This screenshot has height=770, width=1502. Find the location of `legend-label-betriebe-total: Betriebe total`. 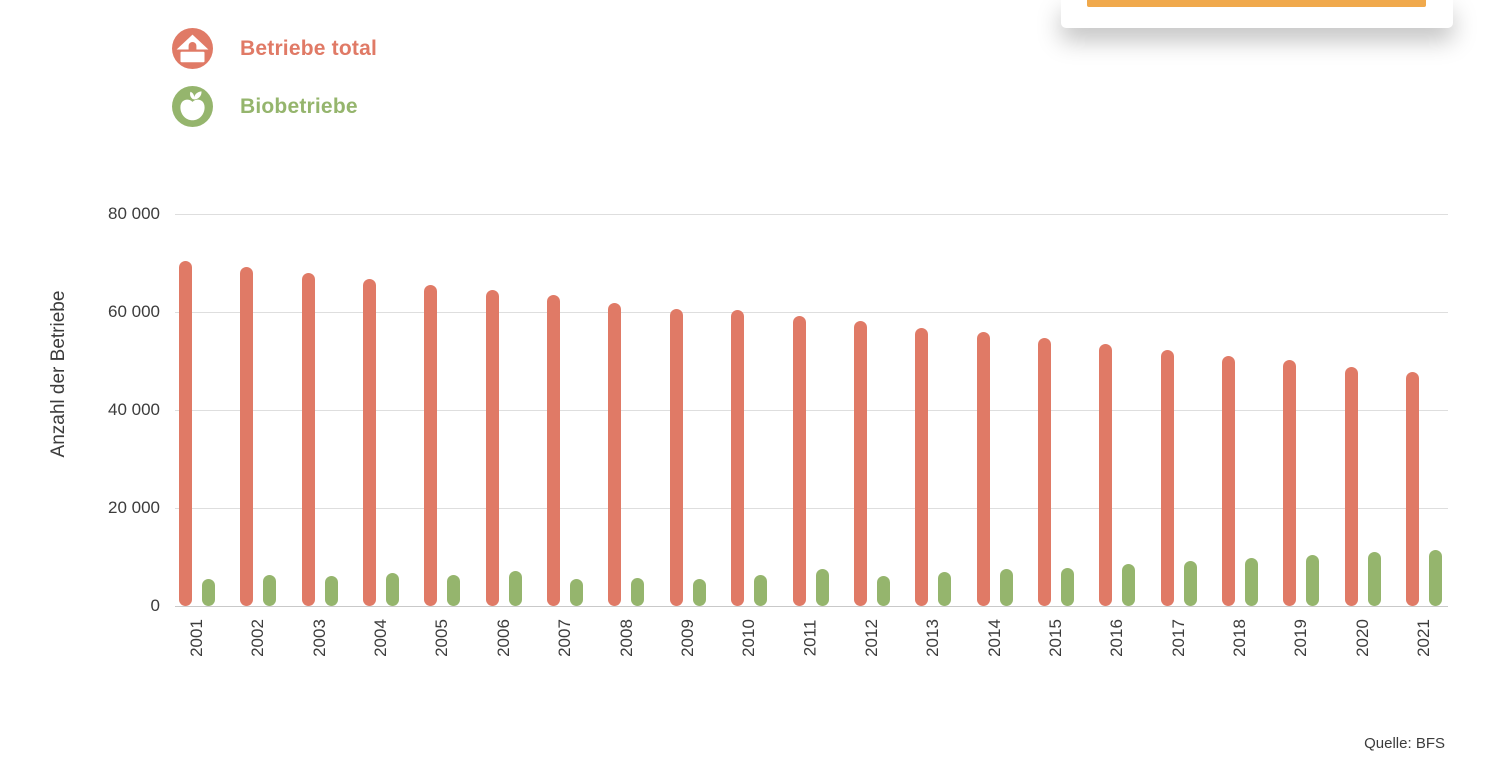

legend-label-betriebe-total: Betriebe total is located at coordinates (308, 48).